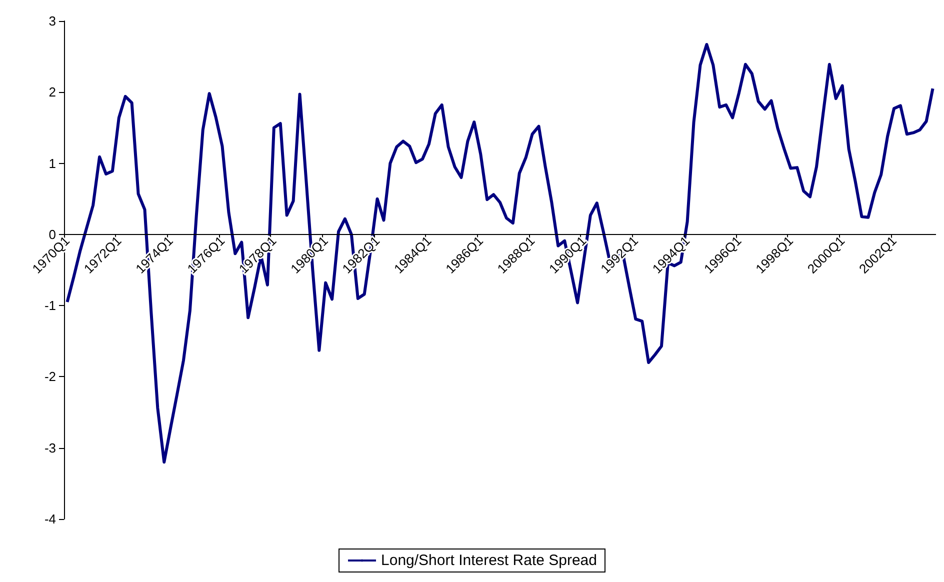 The image size is (944, 582). I want to click on y-tick-label: 0, so click(52, 234).